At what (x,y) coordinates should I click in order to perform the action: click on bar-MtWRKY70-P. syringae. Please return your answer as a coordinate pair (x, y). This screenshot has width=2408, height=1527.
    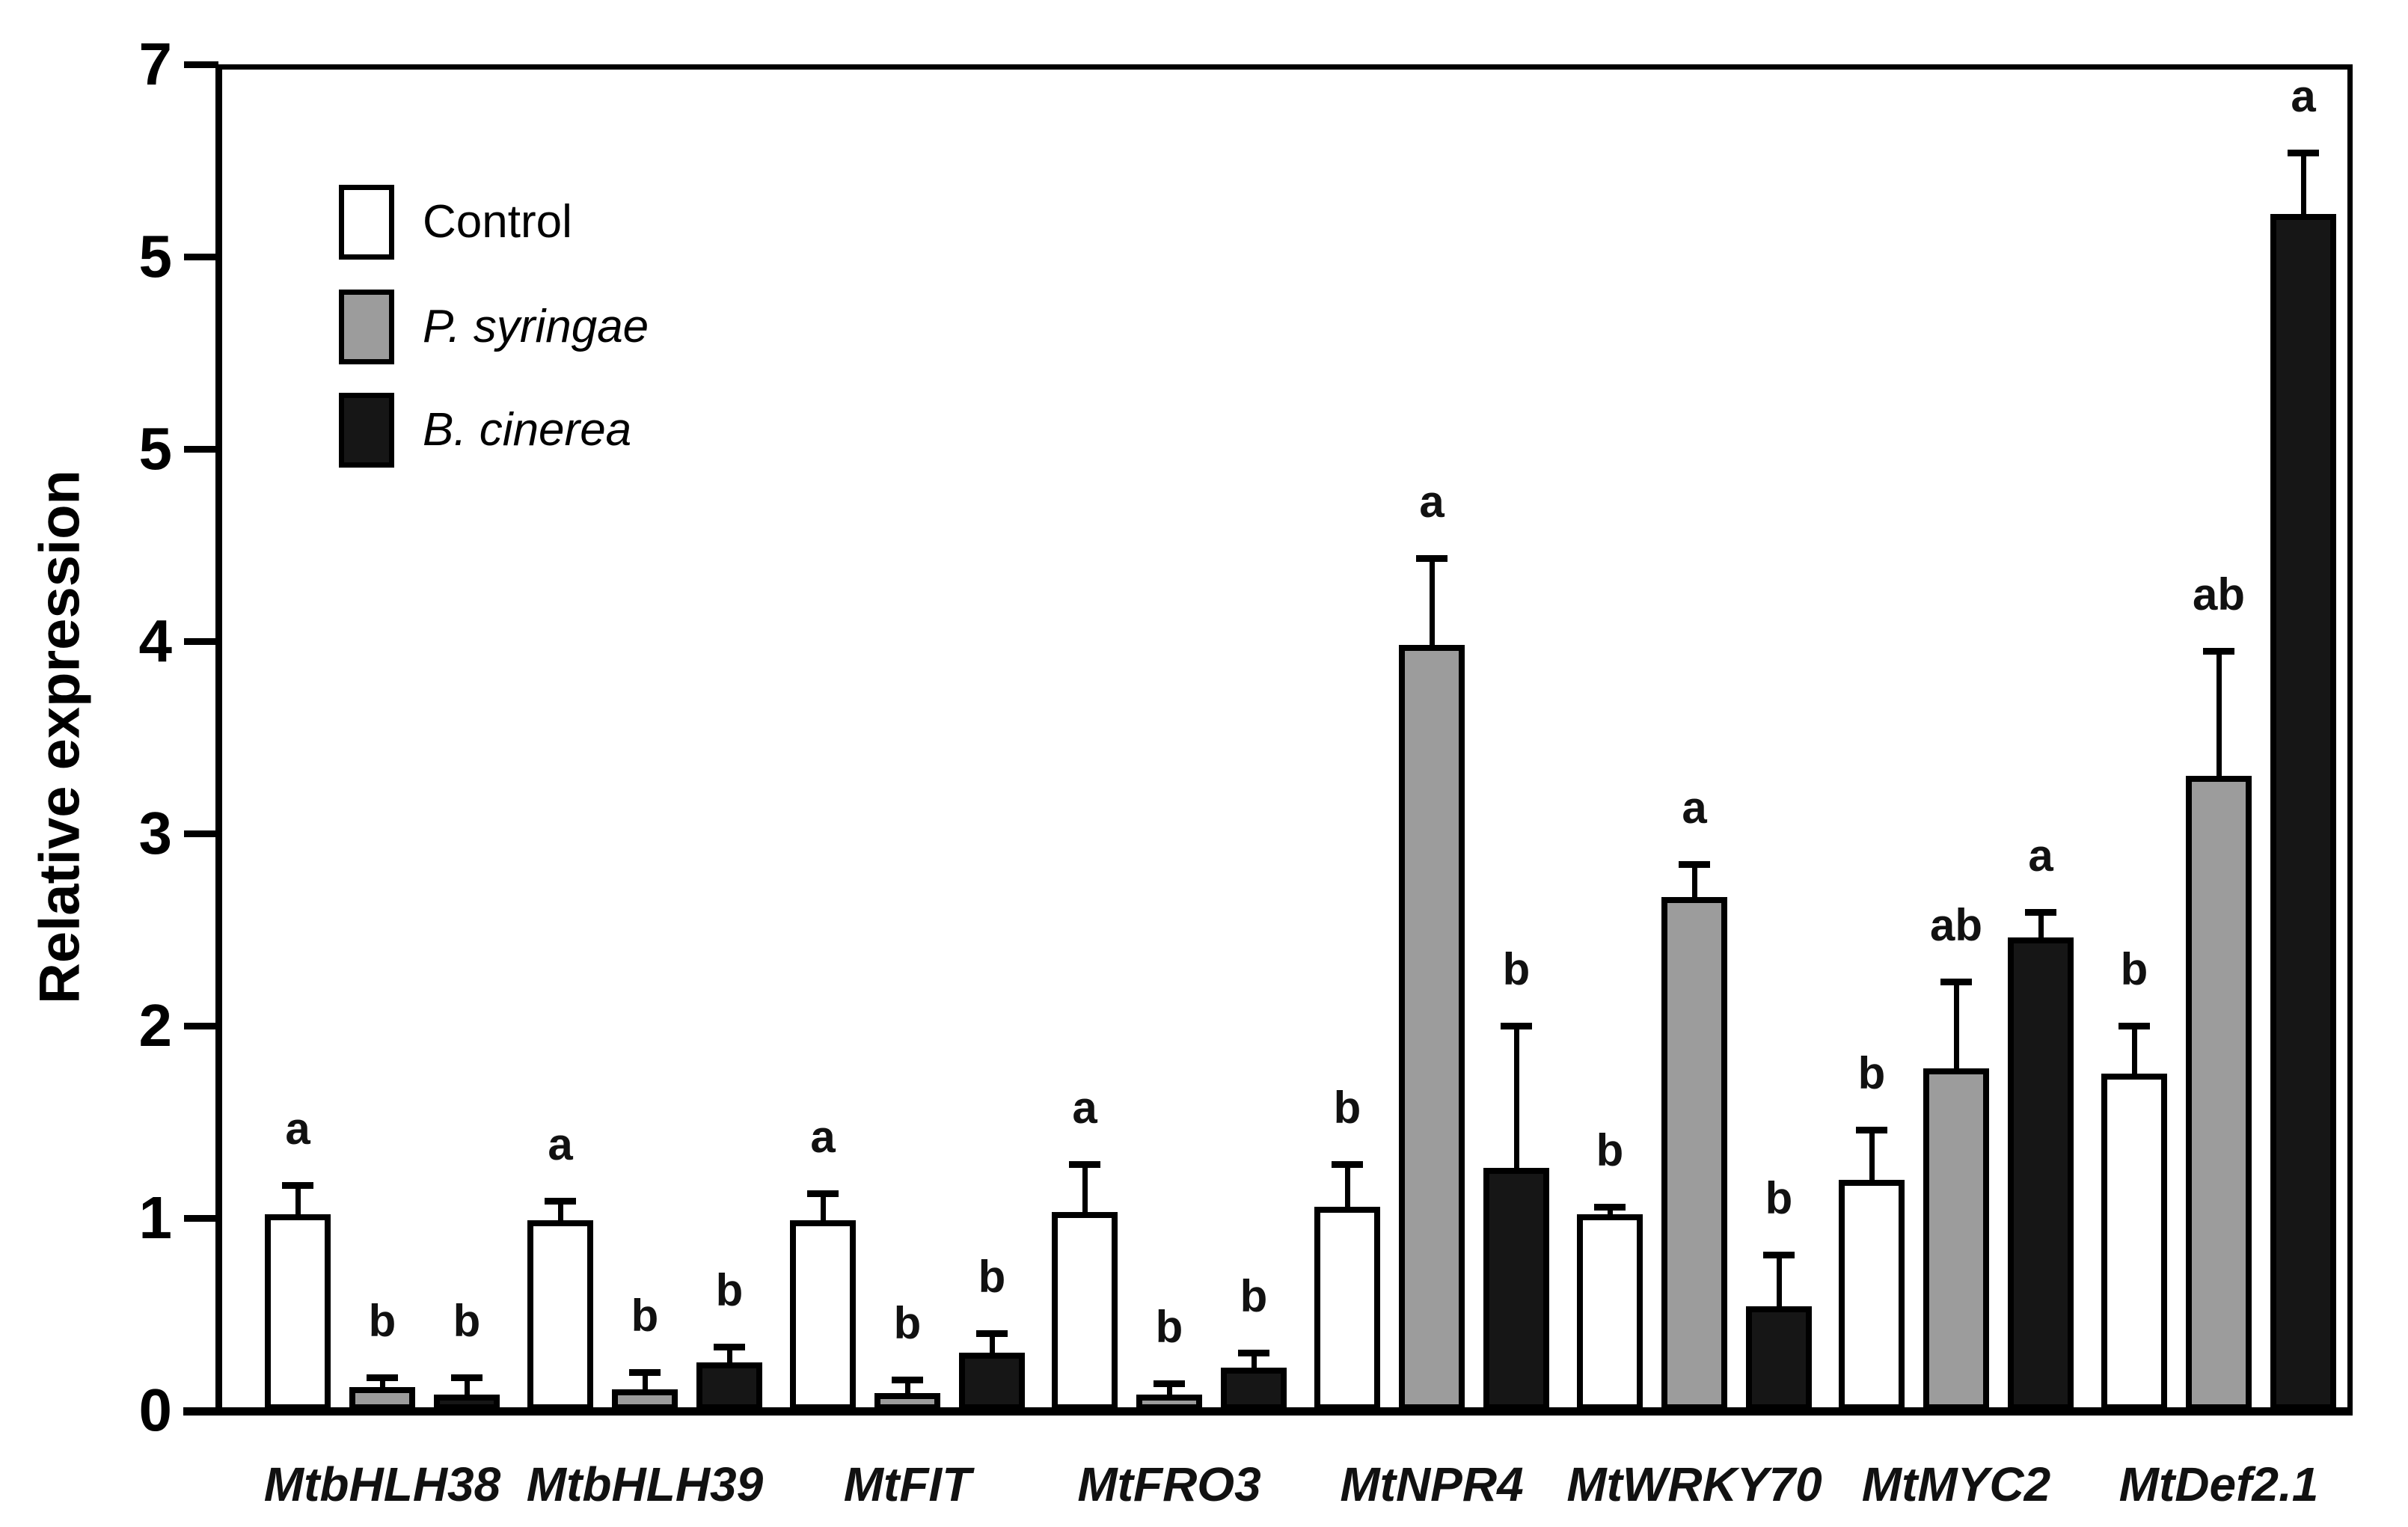
    Looking at the image, I should click on (1694, 1153).